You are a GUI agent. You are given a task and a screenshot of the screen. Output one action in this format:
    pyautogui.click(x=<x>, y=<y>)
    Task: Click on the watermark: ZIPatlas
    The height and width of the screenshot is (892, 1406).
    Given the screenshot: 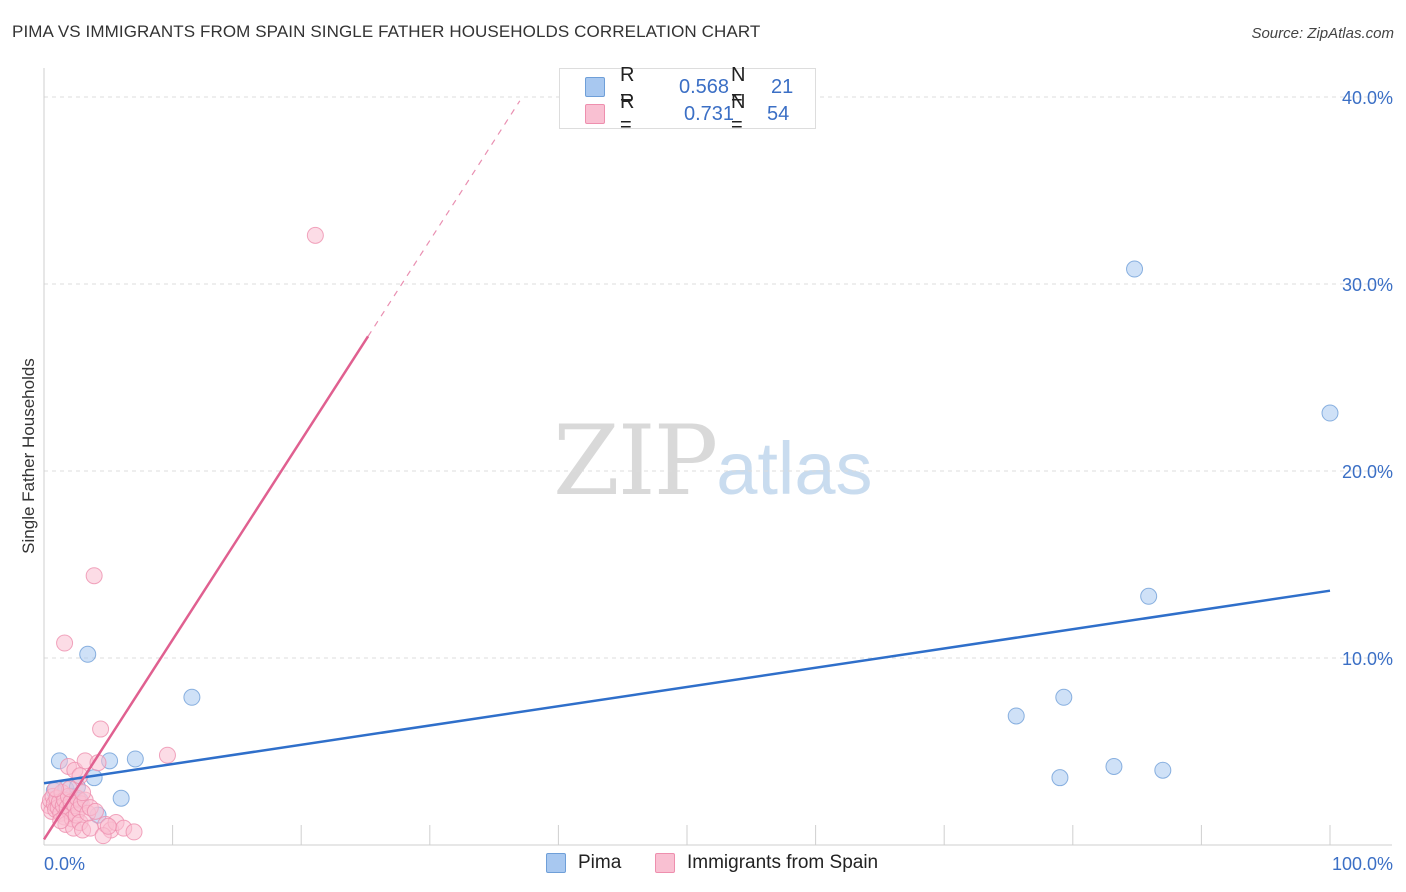 What is the action you would take?
    pyautogui.click(x=713, y=461)
    